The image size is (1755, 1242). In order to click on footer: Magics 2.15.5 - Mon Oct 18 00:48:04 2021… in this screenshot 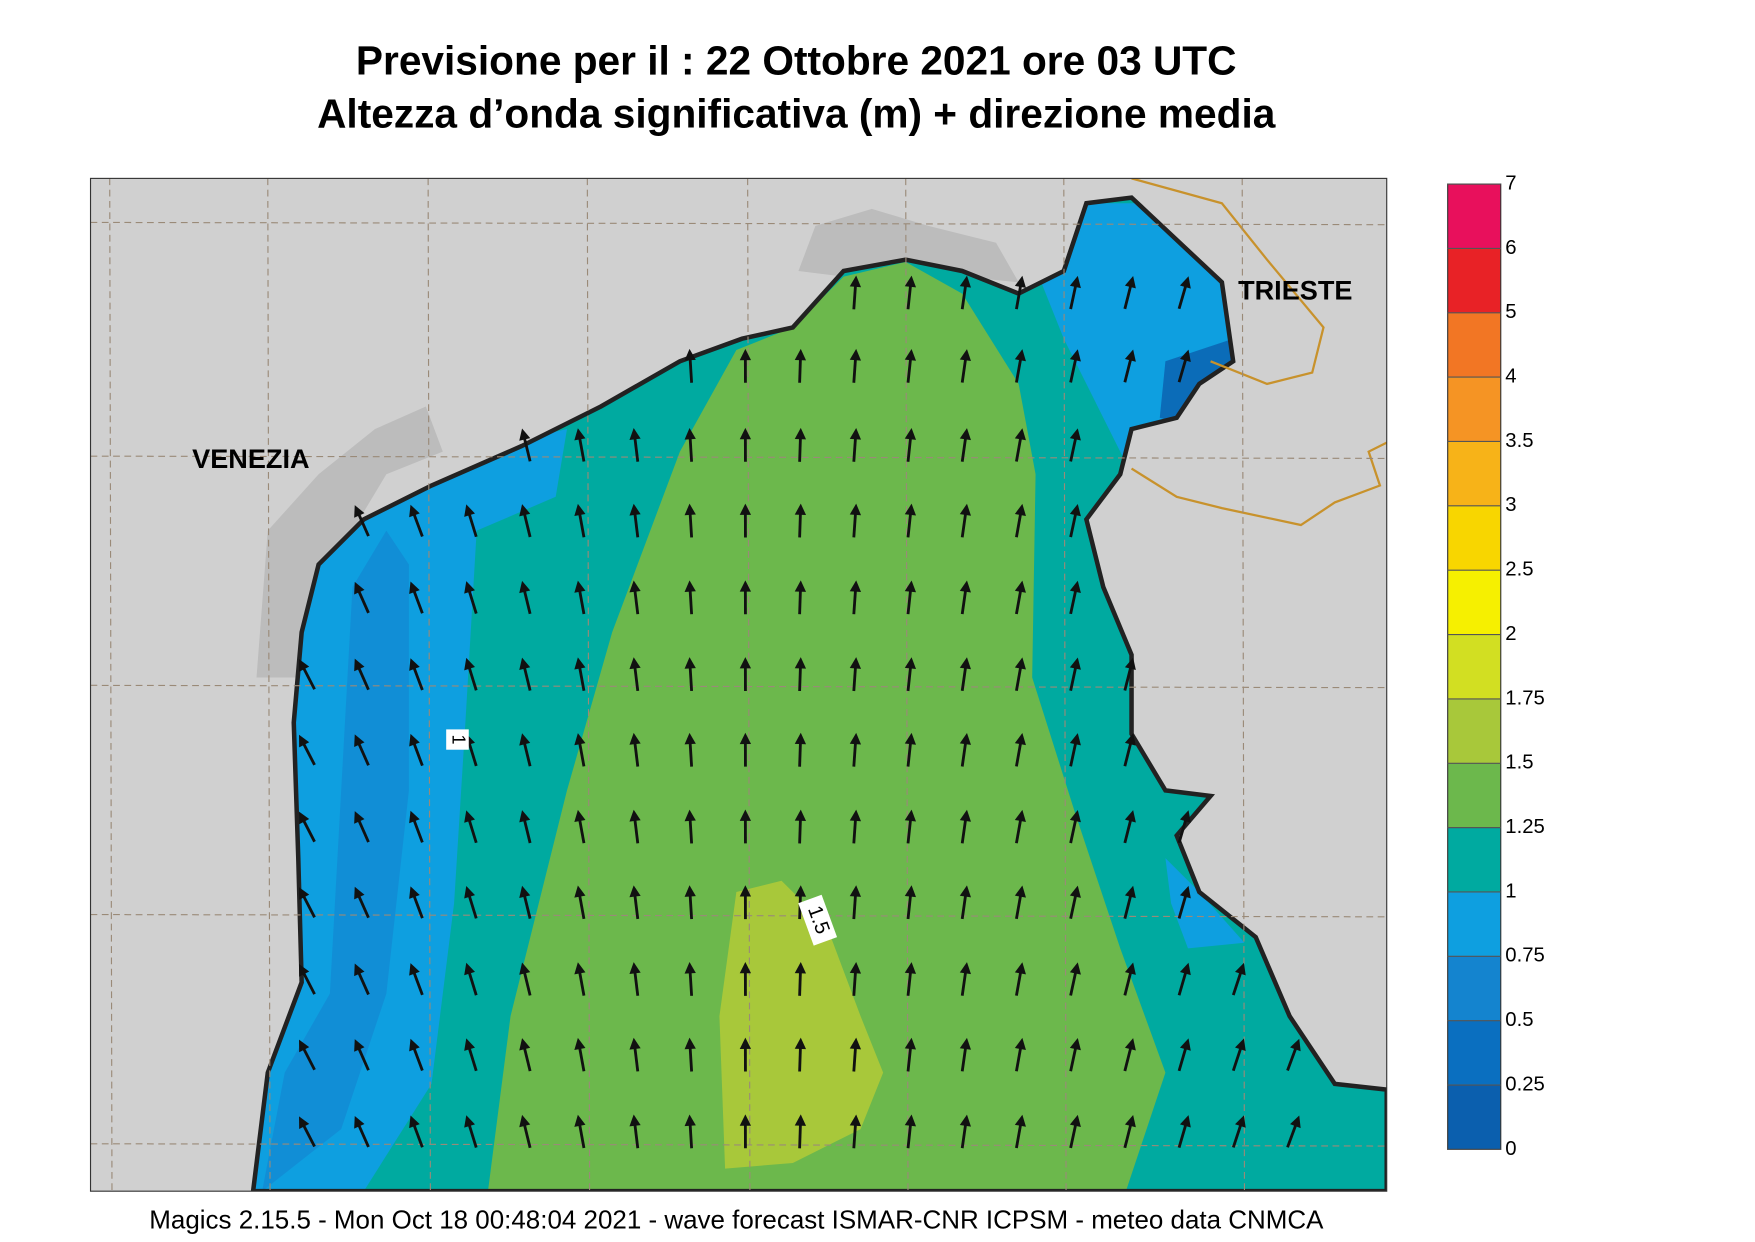, I will do `click(736, 1220)`.